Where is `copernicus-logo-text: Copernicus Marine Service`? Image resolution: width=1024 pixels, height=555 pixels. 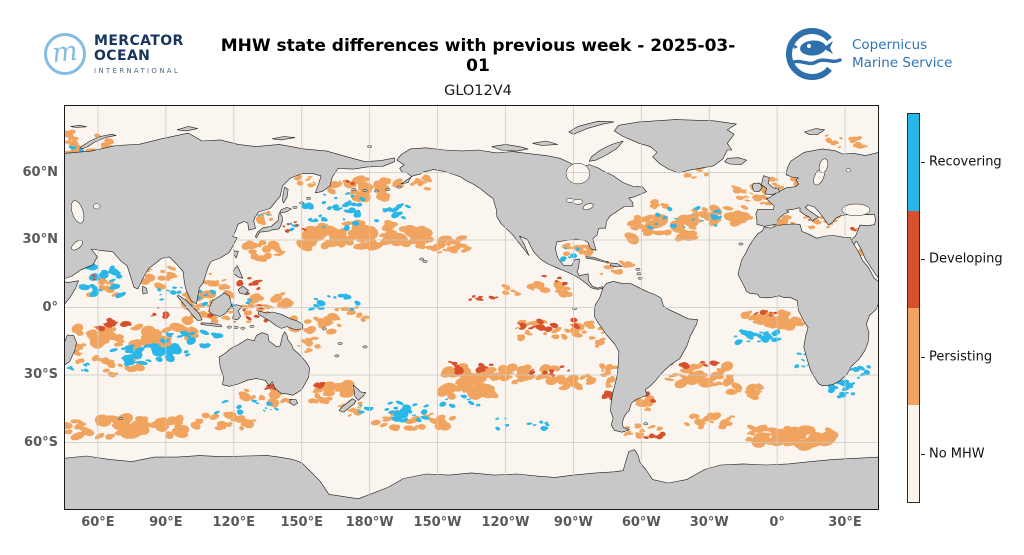 copernicus-logo-text: Copernicus Marine Service is located at coordinates (902, 54).